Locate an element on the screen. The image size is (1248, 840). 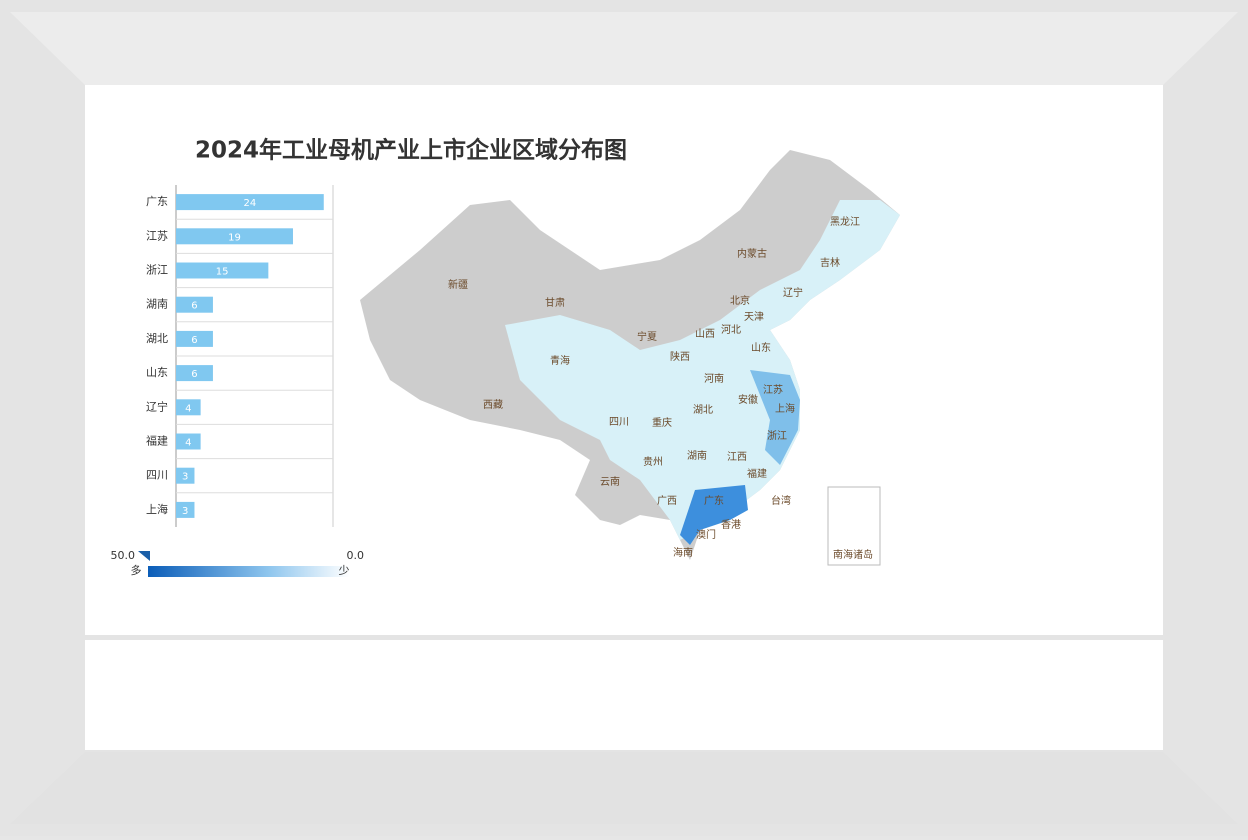
province-label: 海南 is located at coordinates (683, 552).